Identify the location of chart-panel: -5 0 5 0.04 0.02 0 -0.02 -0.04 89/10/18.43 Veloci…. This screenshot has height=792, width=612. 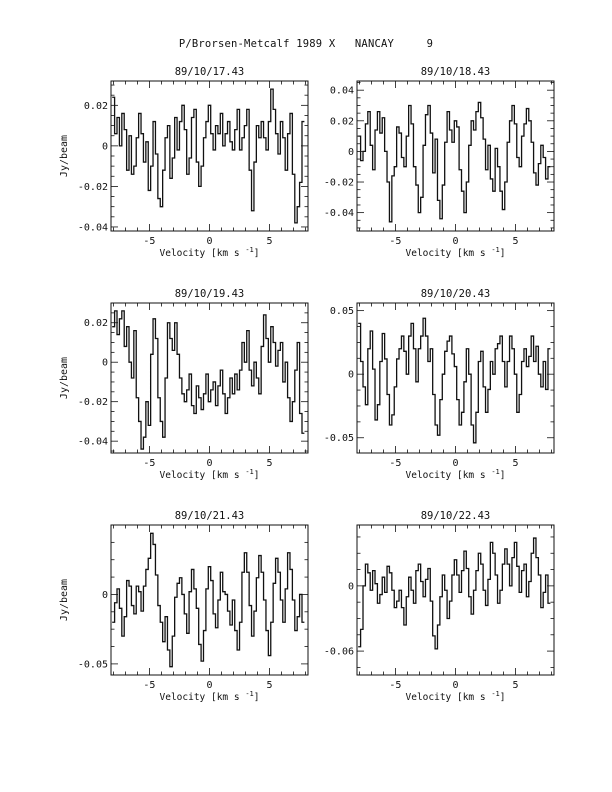
(439, 162).